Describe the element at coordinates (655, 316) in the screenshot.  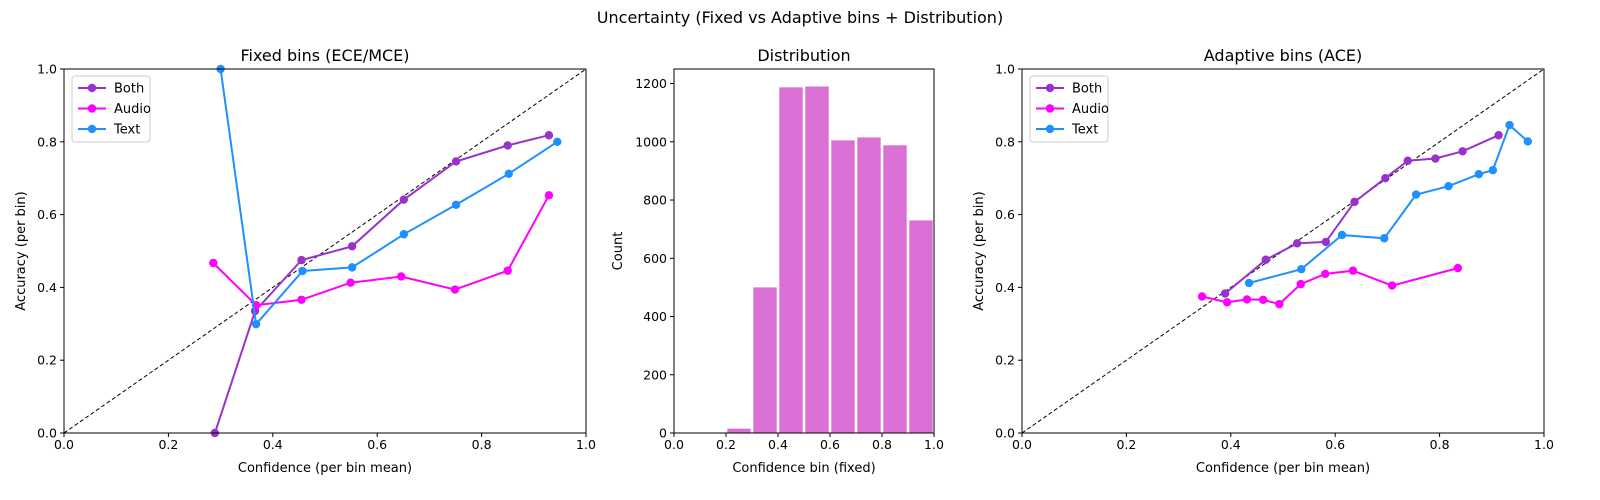
I see `y-tick-label: 400` at that location.